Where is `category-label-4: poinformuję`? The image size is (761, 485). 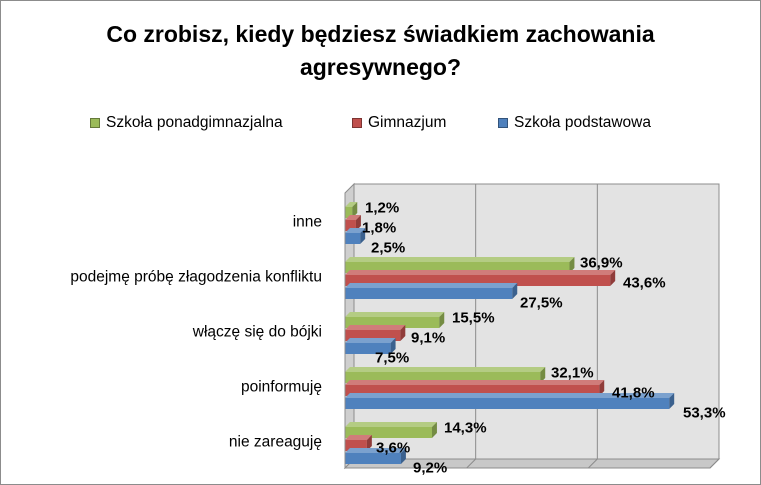
category-label-4: poinformuję is located at coordinates (281, 387).